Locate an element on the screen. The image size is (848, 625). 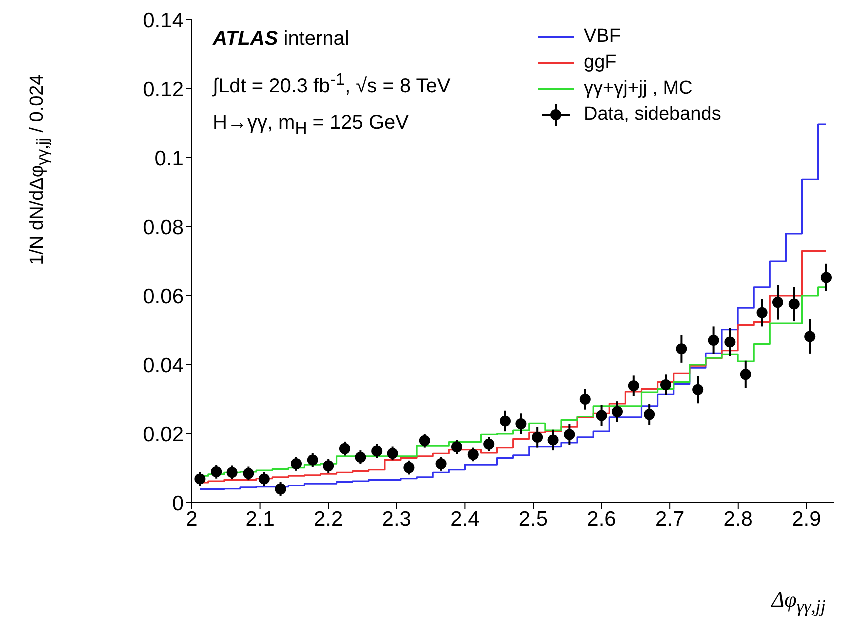
x-tick-label: 2.1 is located at coordinates (260, 519).